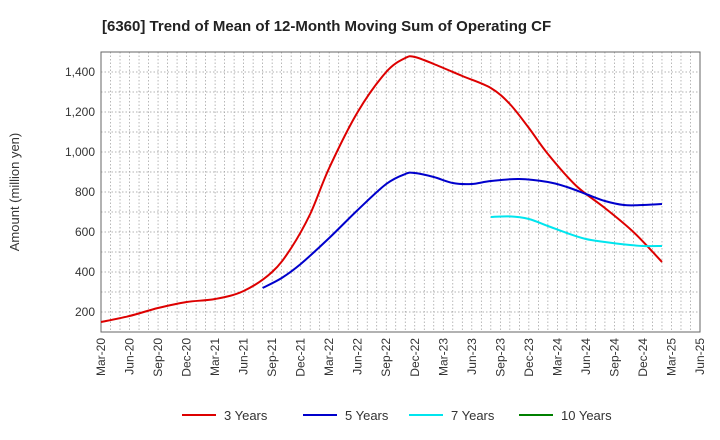 The image size is (720, 440). What do you see at coordinates (130, 356) in the screenshot?
I see `x-tick-label: Jun-20` at bounding box center [130, 356].